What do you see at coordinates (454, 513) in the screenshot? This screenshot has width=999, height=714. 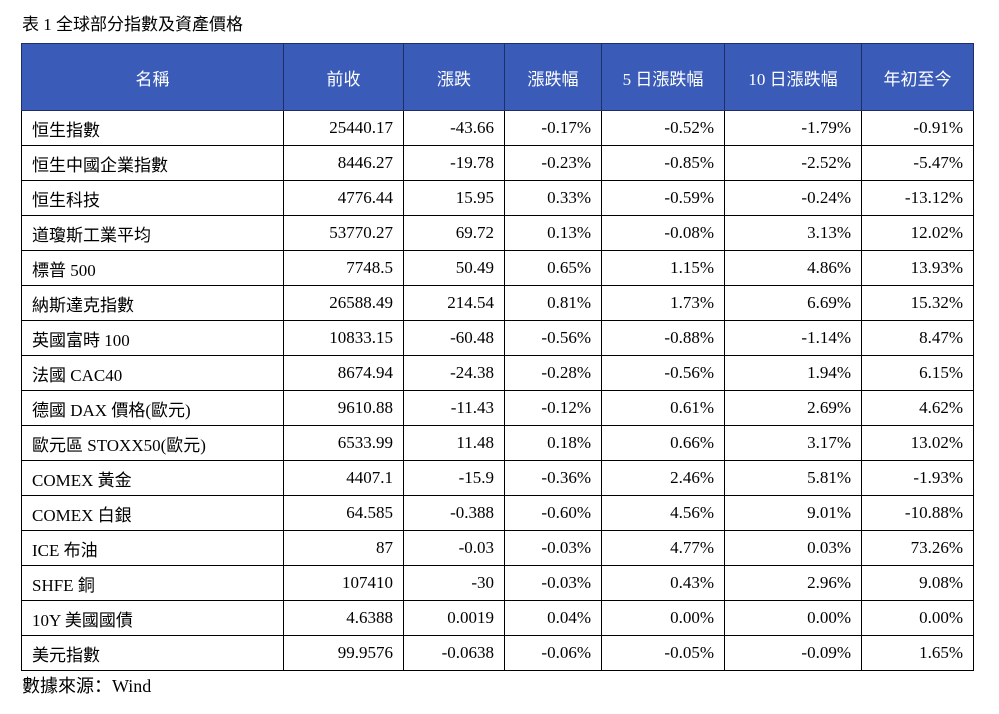 I see `cell-change: -0.388` at bounding box center [454, 513].